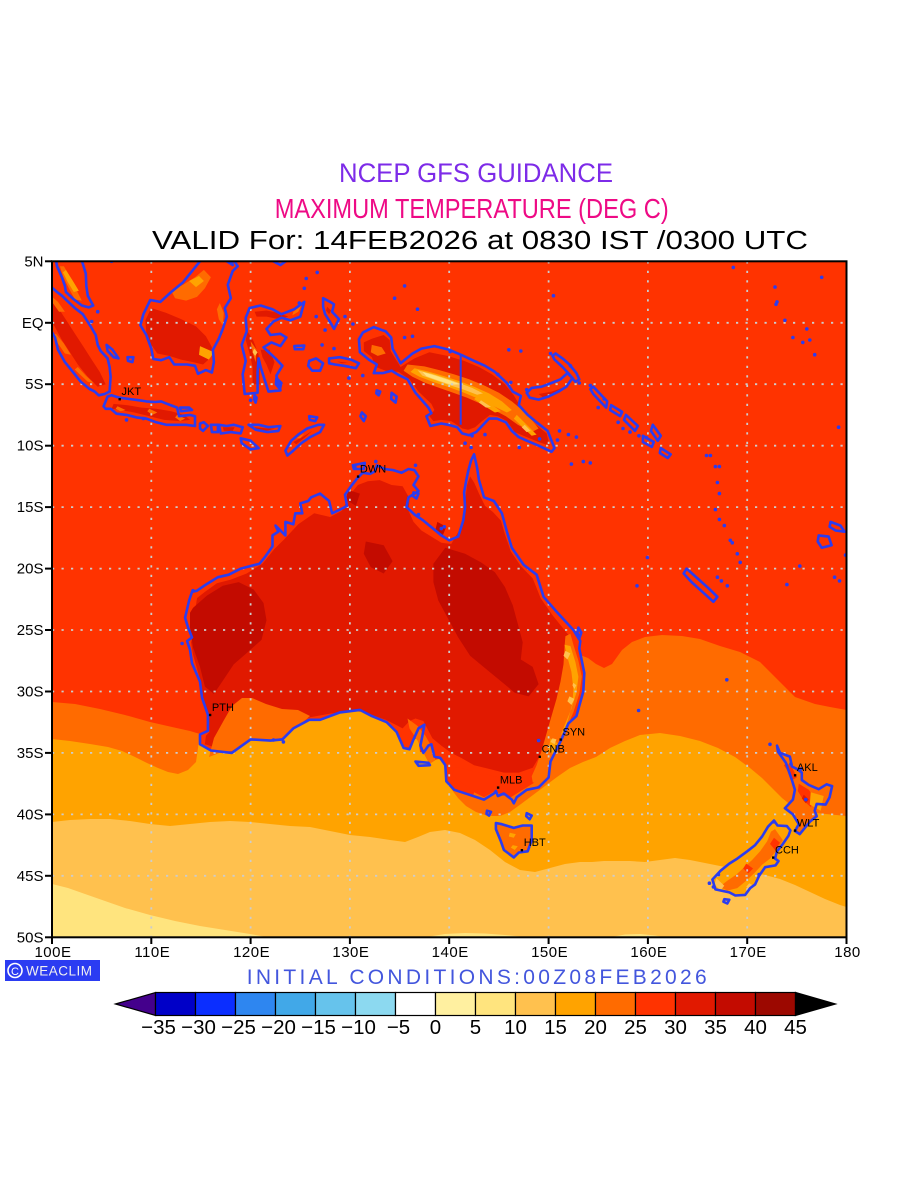  Describe the element at coordinates (52, 952) in the screenshot. I see `svg-text: 100E` at that location.